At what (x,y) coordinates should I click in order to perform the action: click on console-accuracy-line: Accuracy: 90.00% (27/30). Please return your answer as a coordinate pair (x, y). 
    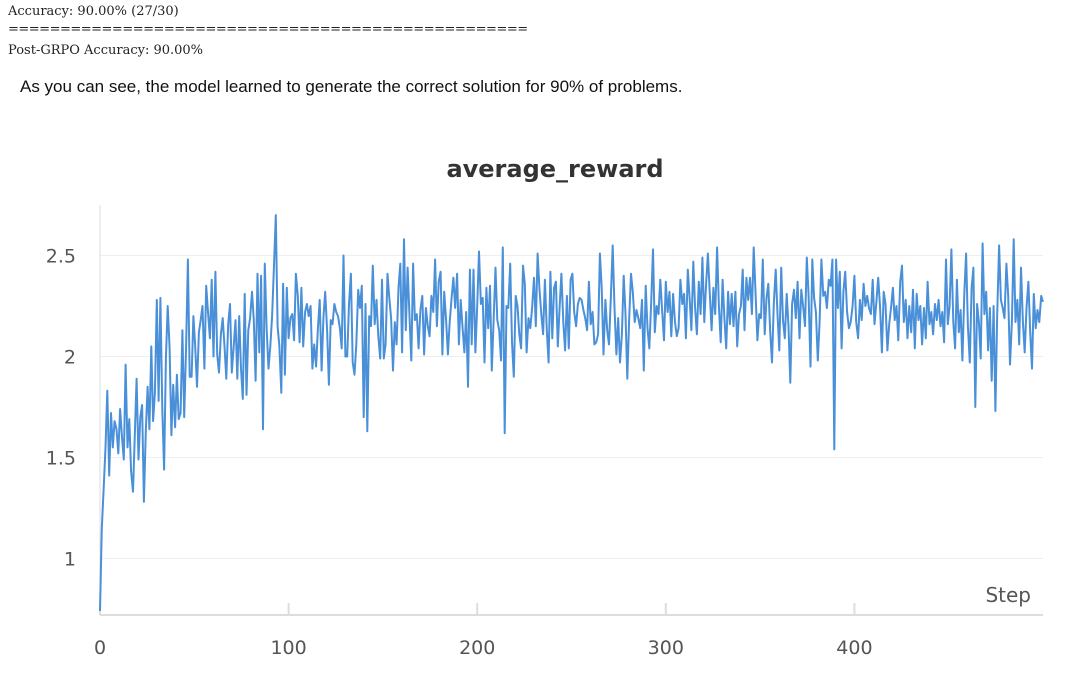
    Looking at the image, I should click on (93, 11).